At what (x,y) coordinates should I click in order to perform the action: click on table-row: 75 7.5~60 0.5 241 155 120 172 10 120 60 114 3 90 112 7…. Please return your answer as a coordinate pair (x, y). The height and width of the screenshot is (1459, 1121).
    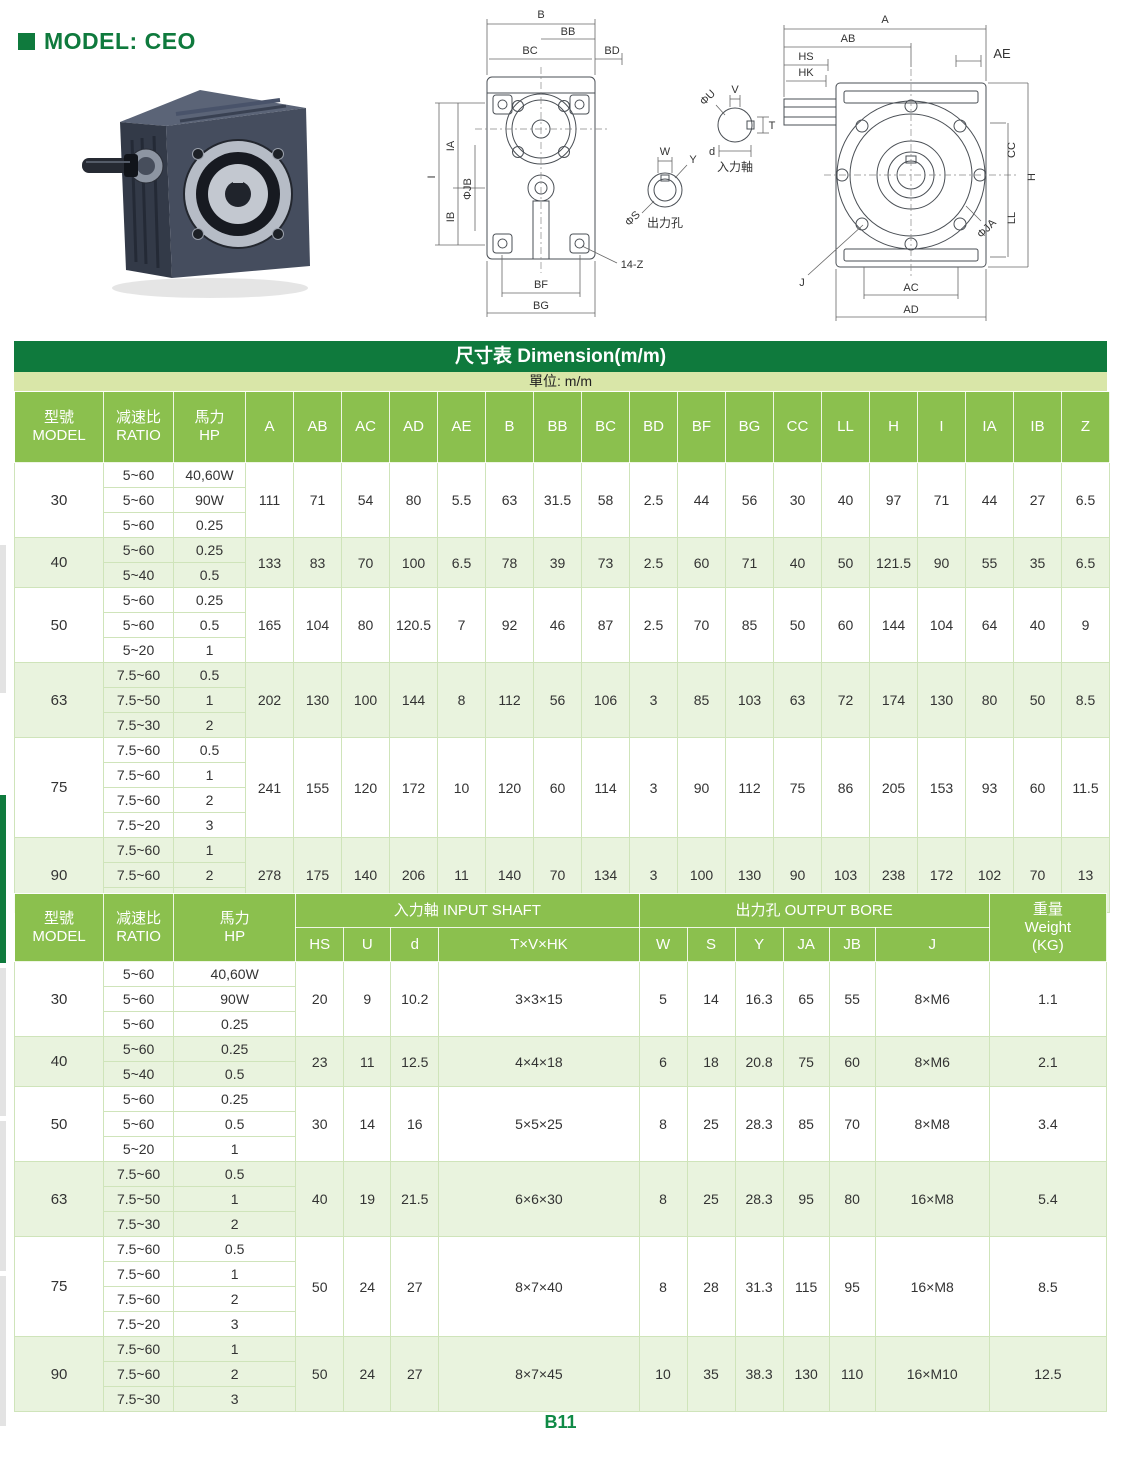
    Looking at the image, I should click on (562, 787).